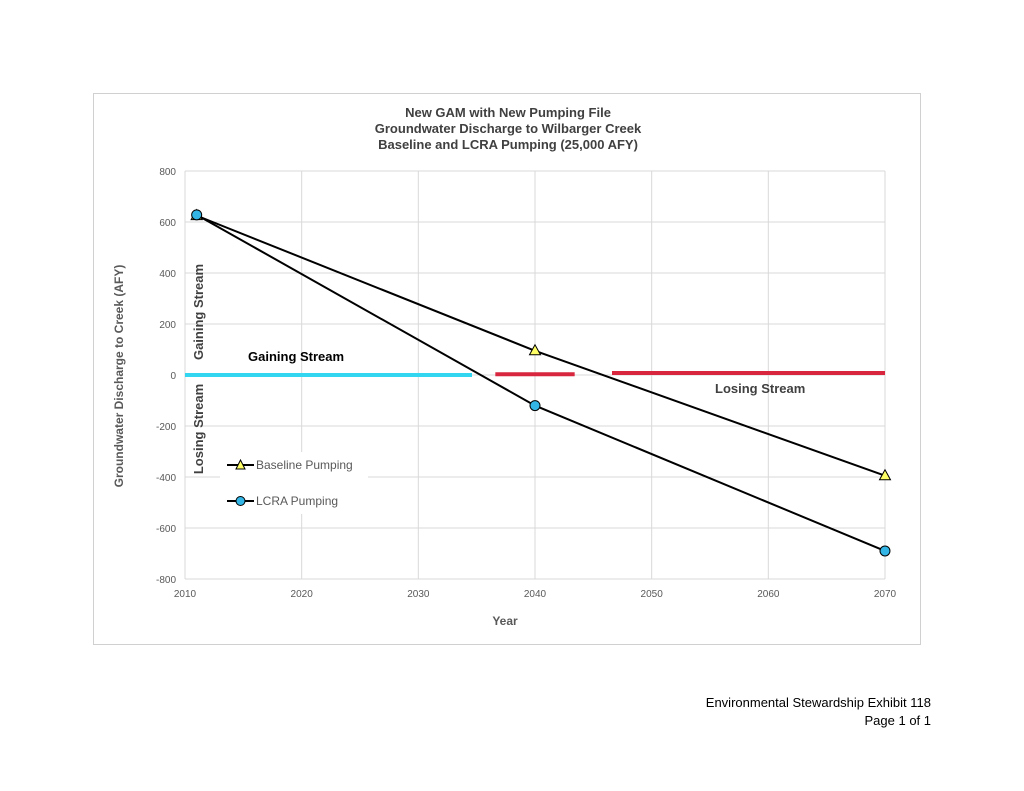  Describe the element at coordinates (768, 594) in the screenshot. I see `x-tick-label: 2060` at that location.